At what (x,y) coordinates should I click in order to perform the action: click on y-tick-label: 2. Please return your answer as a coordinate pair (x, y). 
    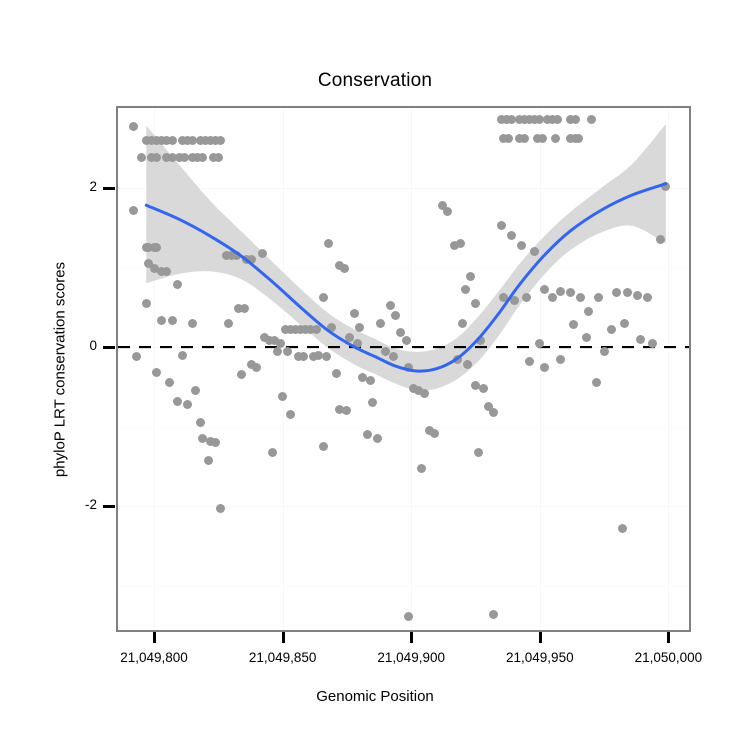
    Looking at the image, I should click on (93, 186).